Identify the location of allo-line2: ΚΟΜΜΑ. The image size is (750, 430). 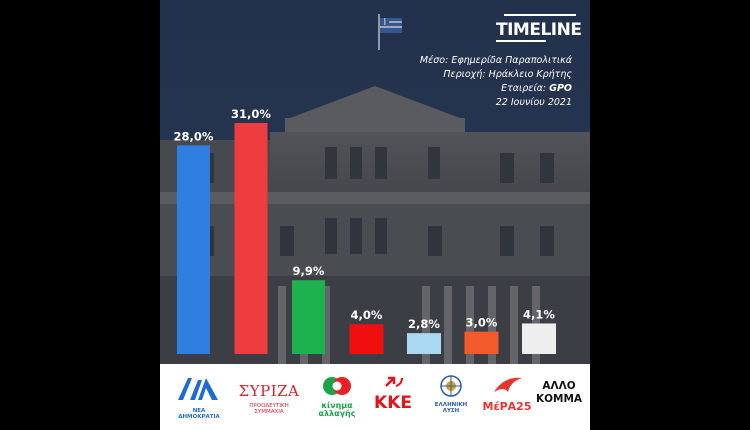
(559, 399).